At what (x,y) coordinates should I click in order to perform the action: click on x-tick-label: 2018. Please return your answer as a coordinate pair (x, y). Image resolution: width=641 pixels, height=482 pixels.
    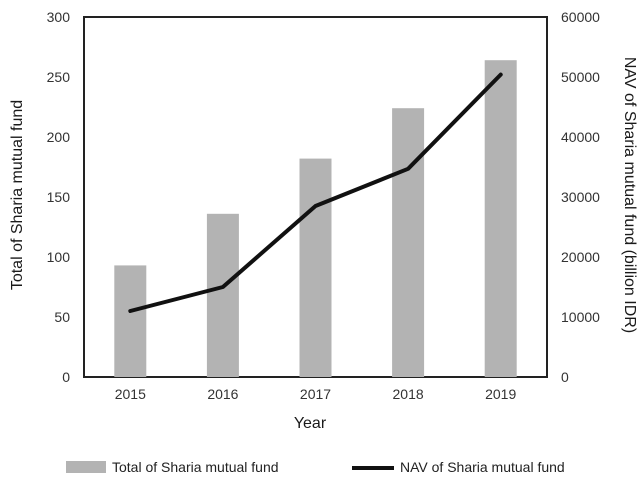
    Looking at the image, I should click on (408, 394).